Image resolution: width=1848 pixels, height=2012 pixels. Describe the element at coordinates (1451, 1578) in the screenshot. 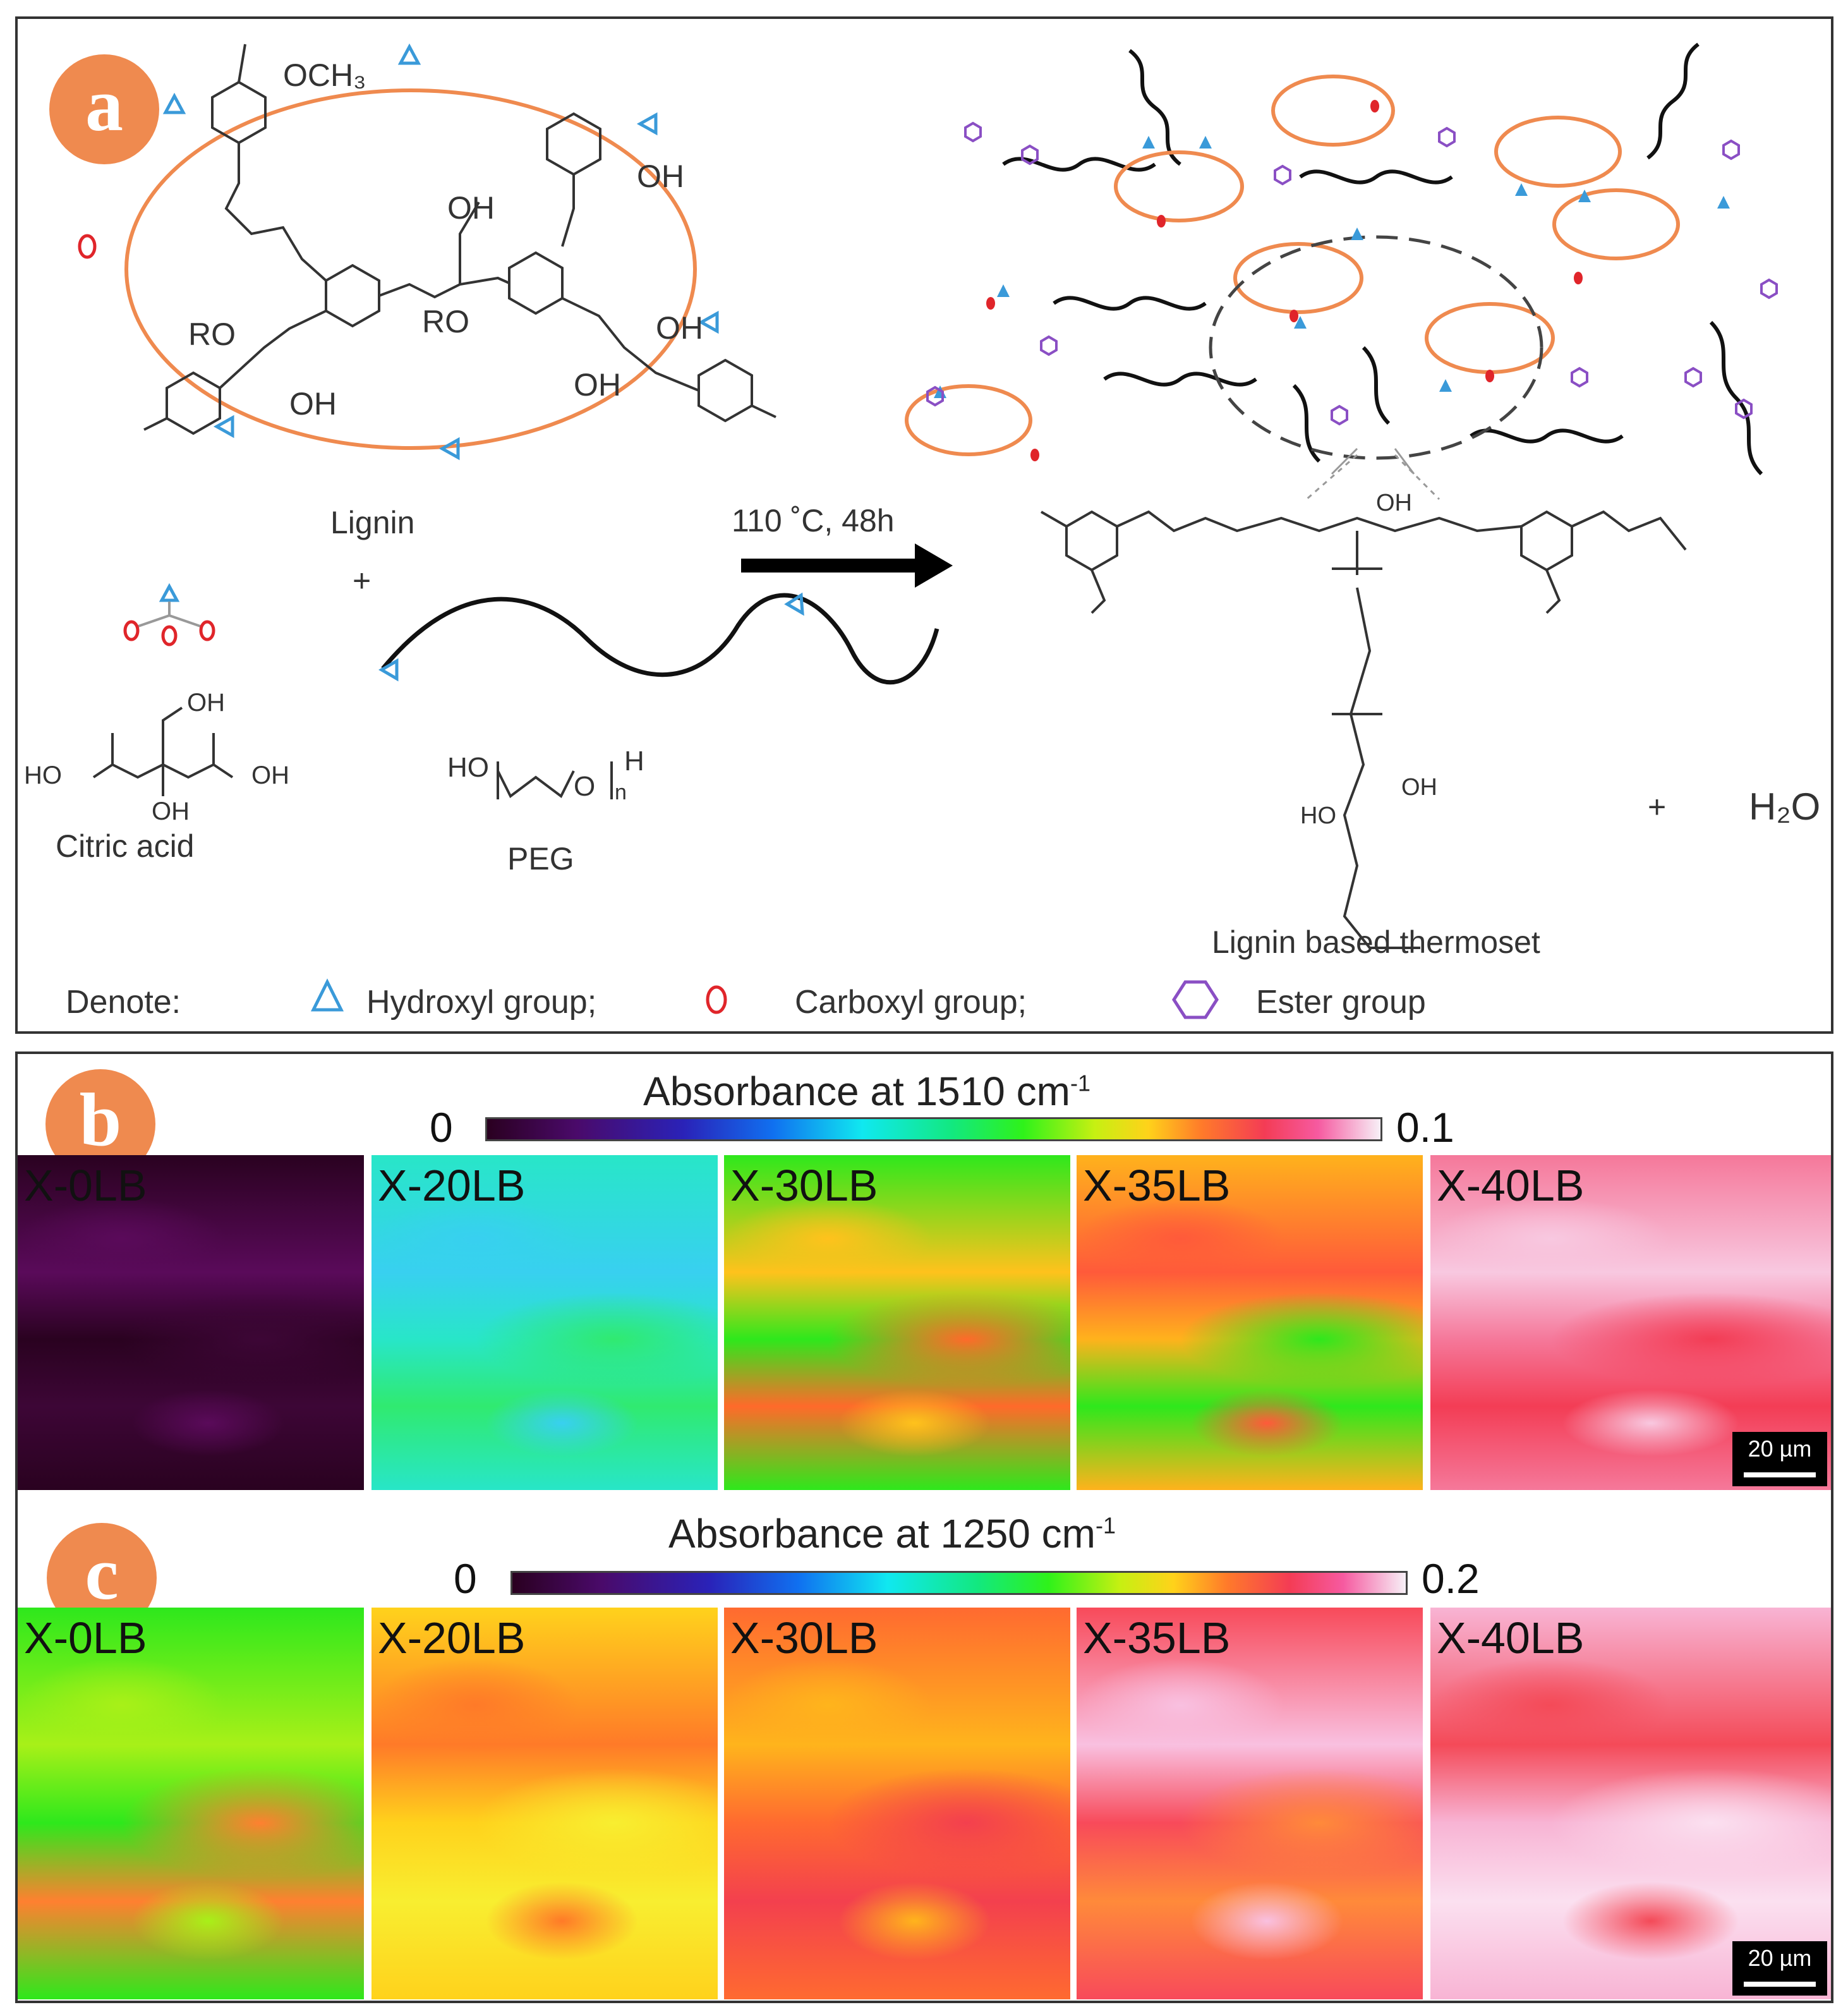

I see `panel-c-scale-max: 0.2` at that location.